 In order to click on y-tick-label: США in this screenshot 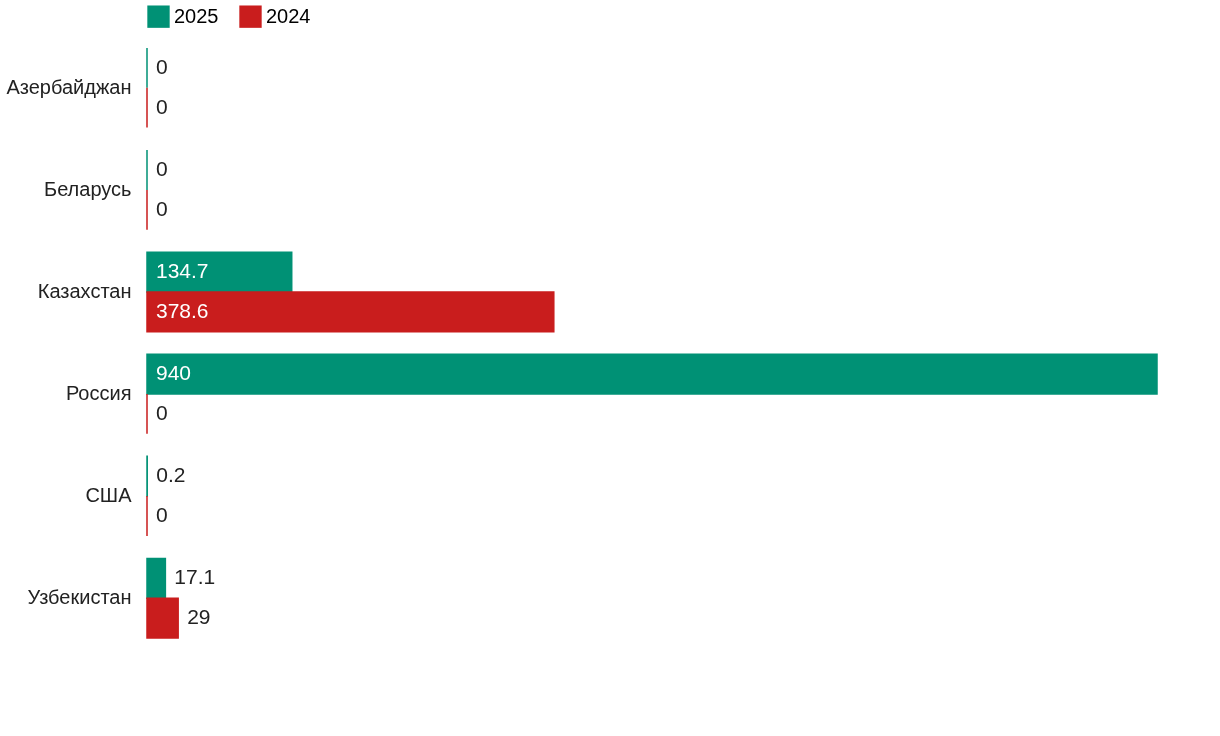, I will do `click(109, 495)`.